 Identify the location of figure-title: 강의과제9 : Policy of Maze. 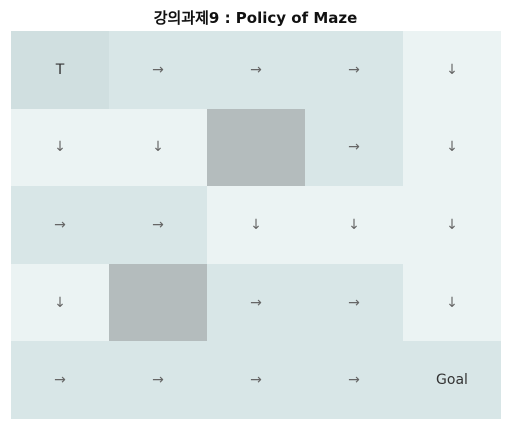
(255, 18).